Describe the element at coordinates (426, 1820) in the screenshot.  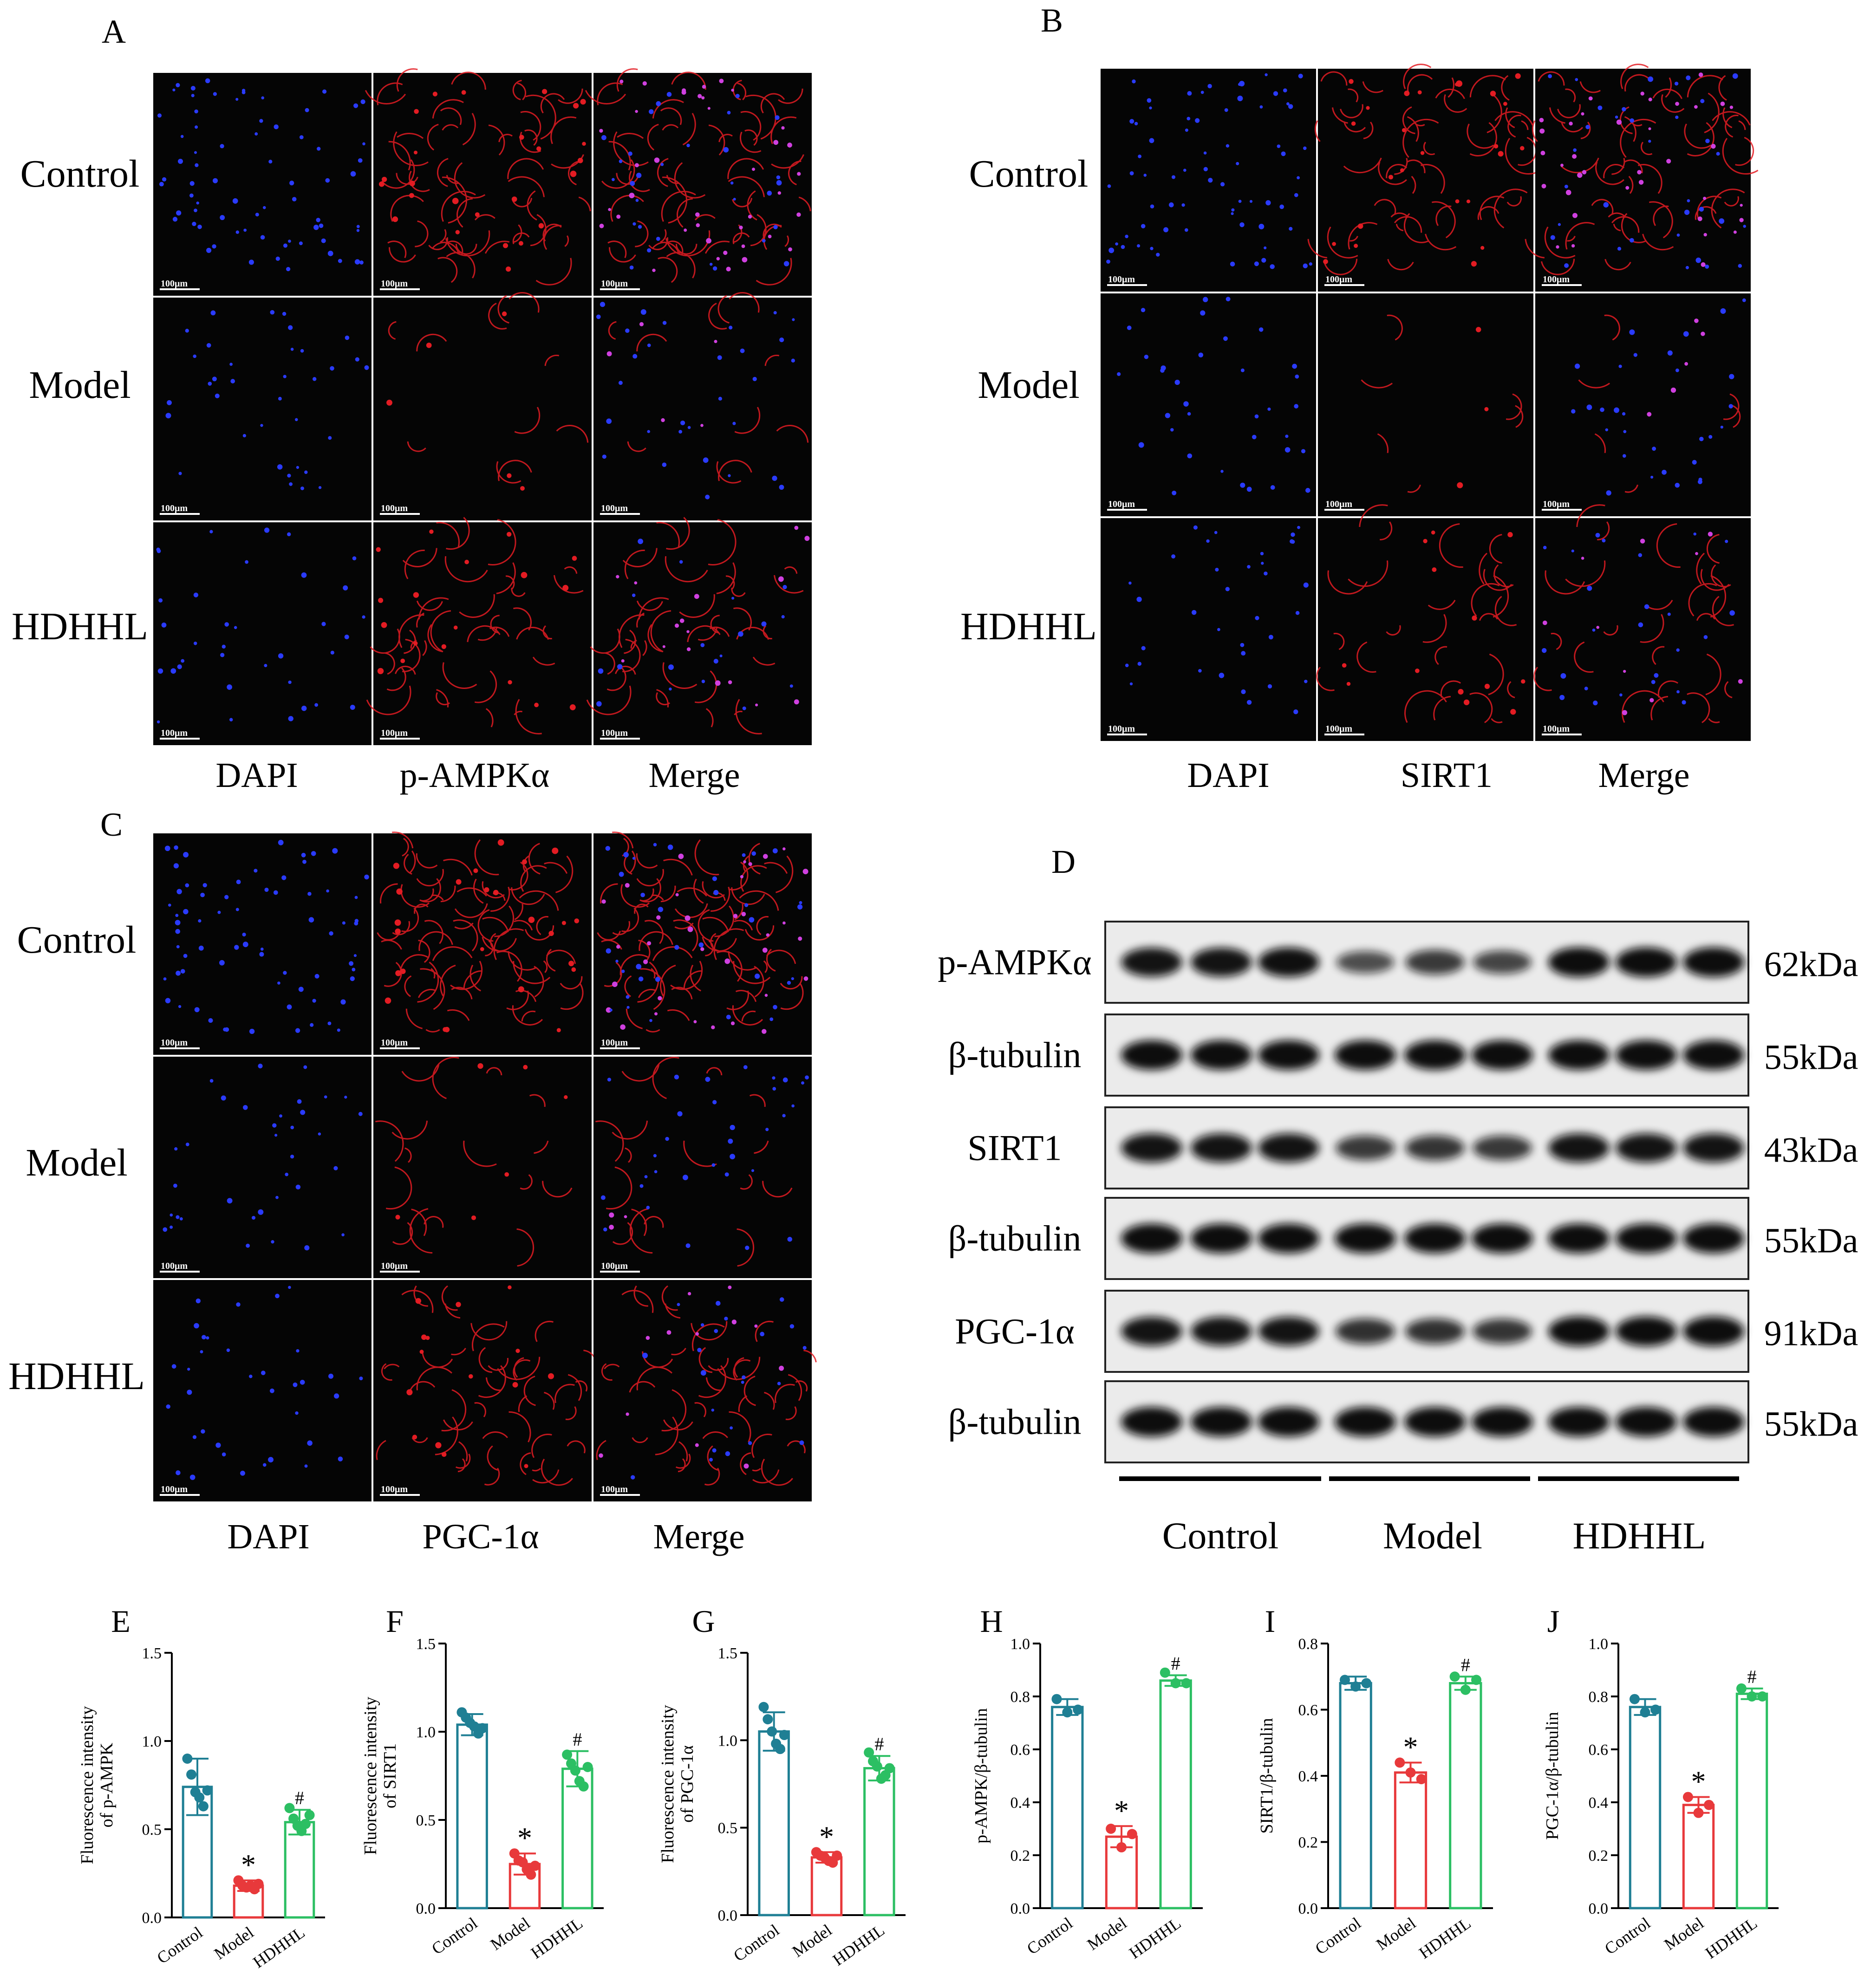
I see `y-tick-label: 0.5` at that location.